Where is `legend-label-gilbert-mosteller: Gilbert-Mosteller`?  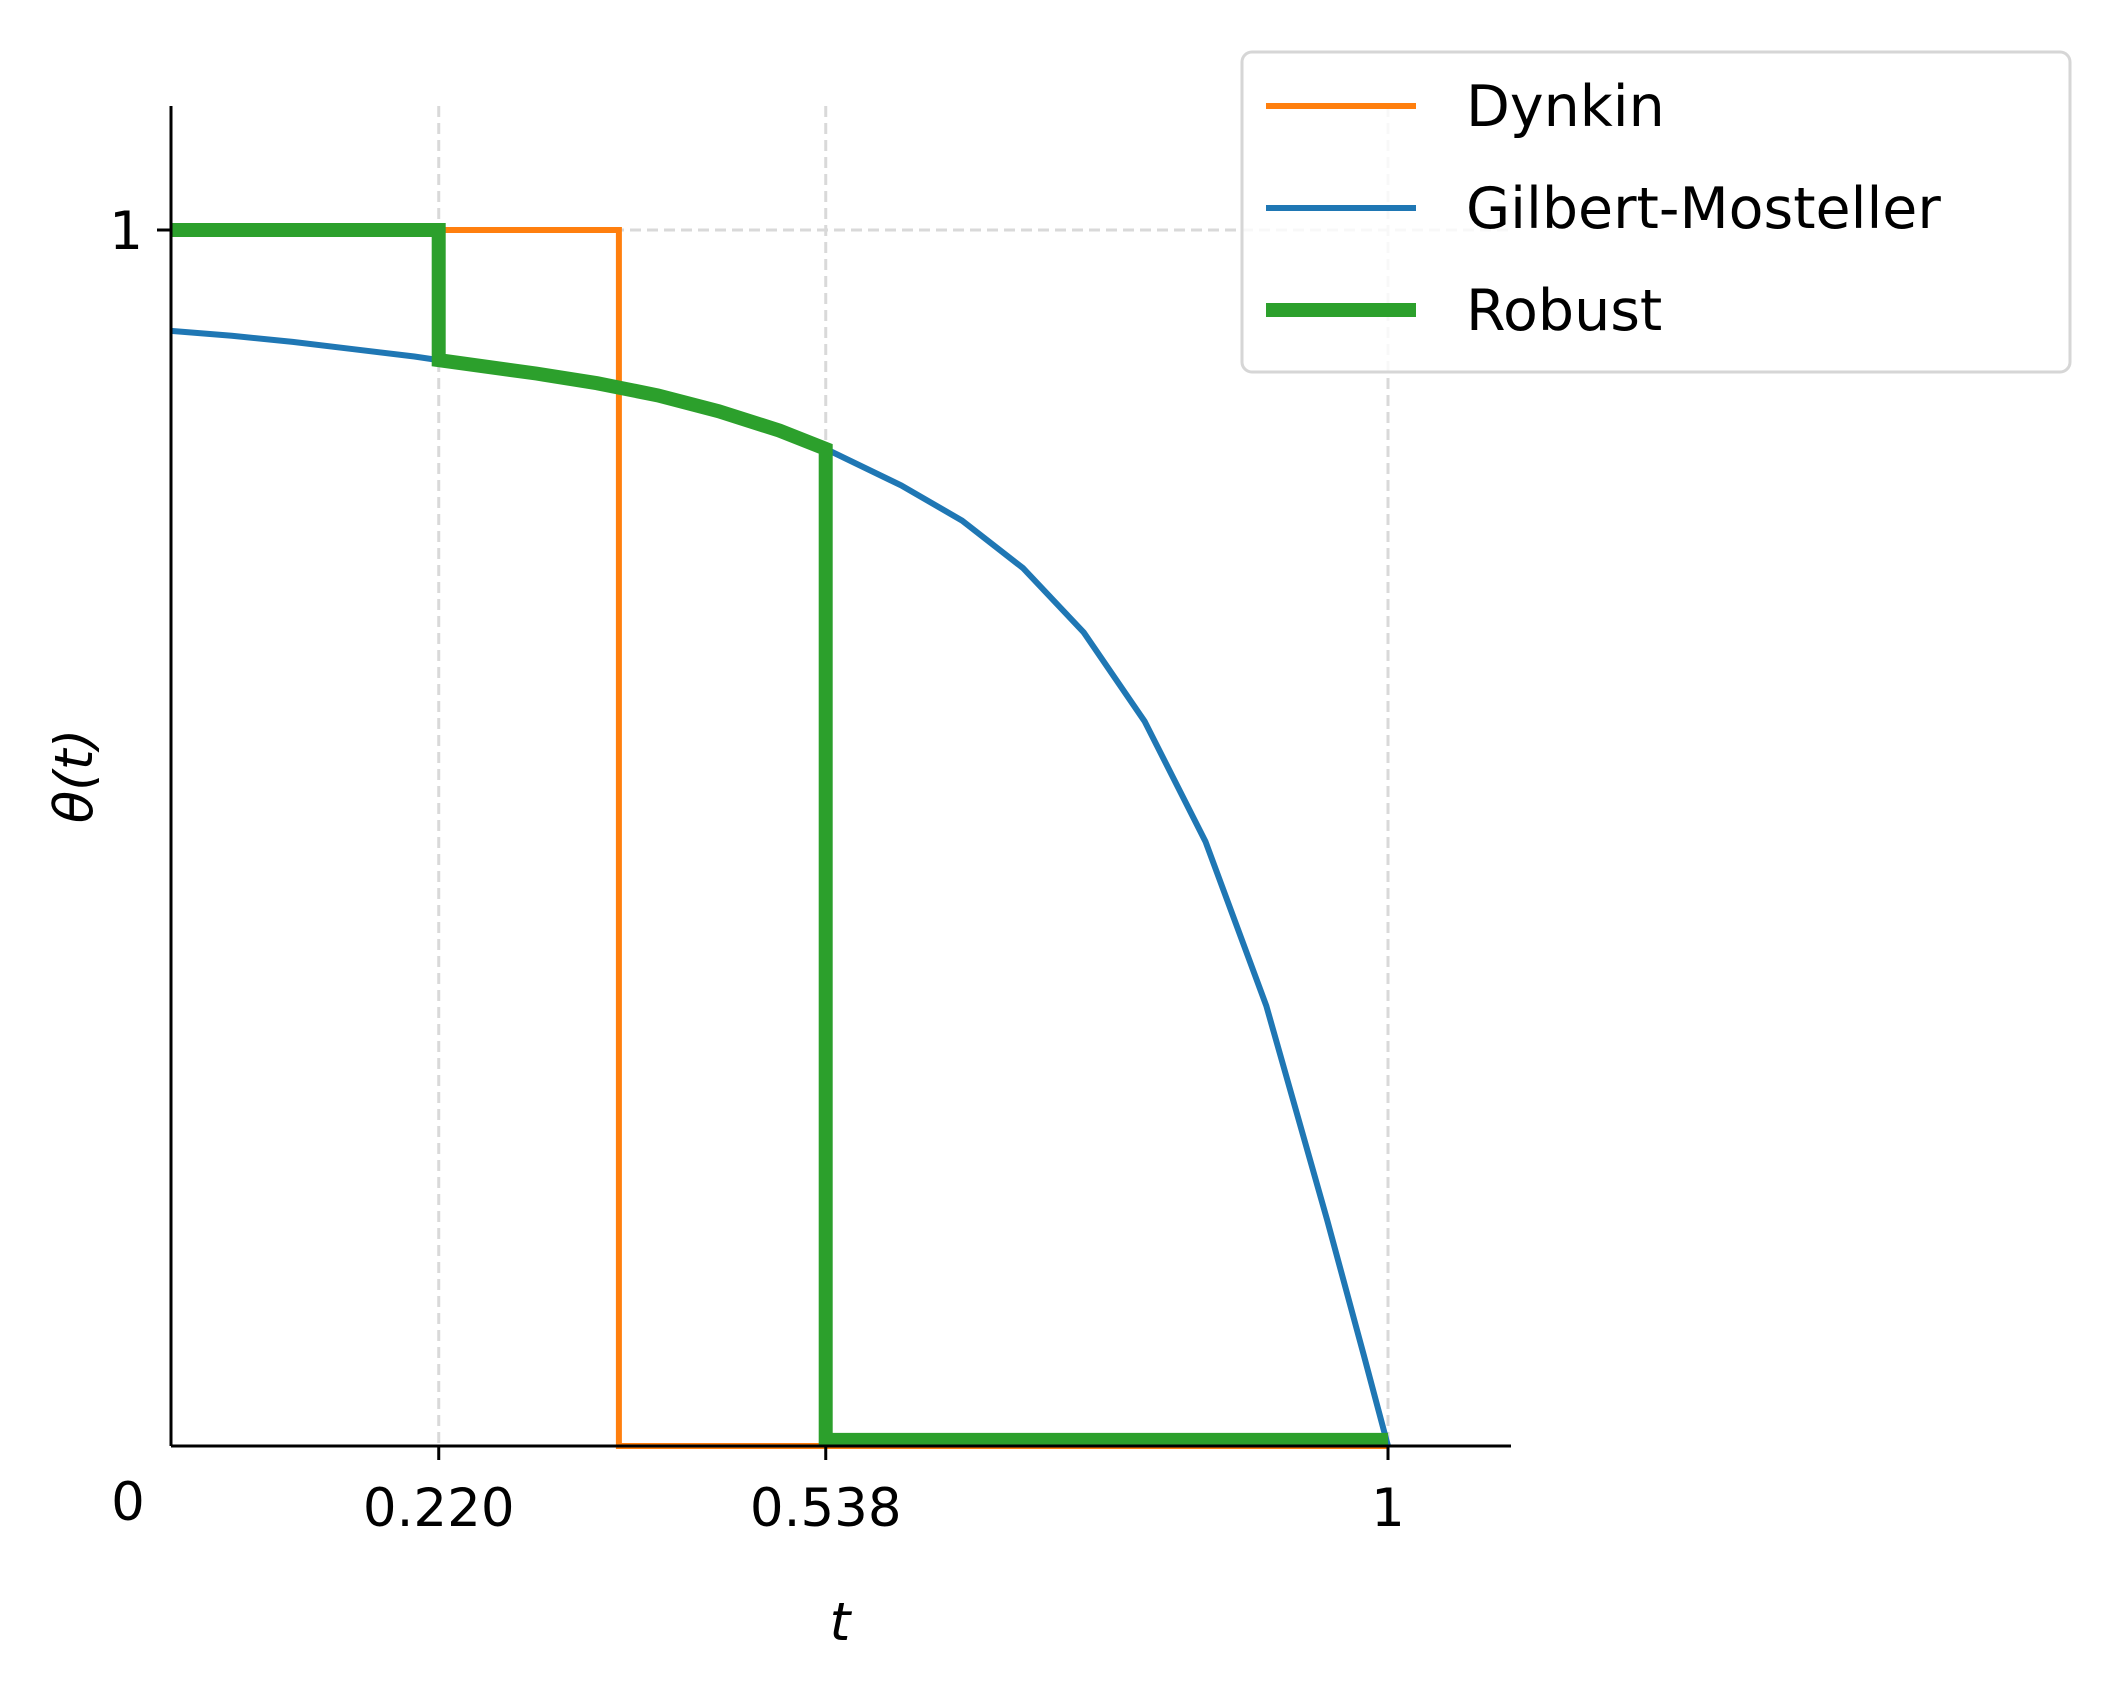 legend-label-gilbert-mosteller: Gilbert-Mosteller is located at coordinates (1703, 209).